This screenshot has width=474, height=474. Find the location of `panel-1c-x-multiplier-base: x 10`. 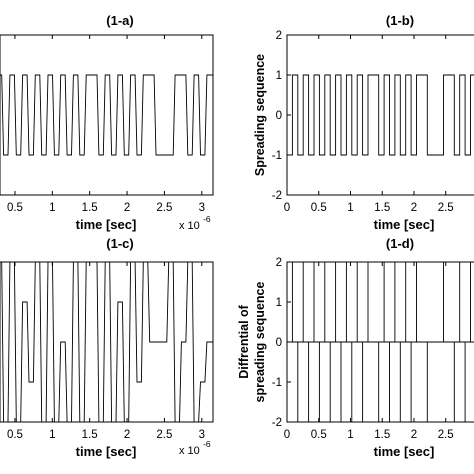

panel-1c-x-multiplier-base: x 10 is located at coordinates (189, 451).